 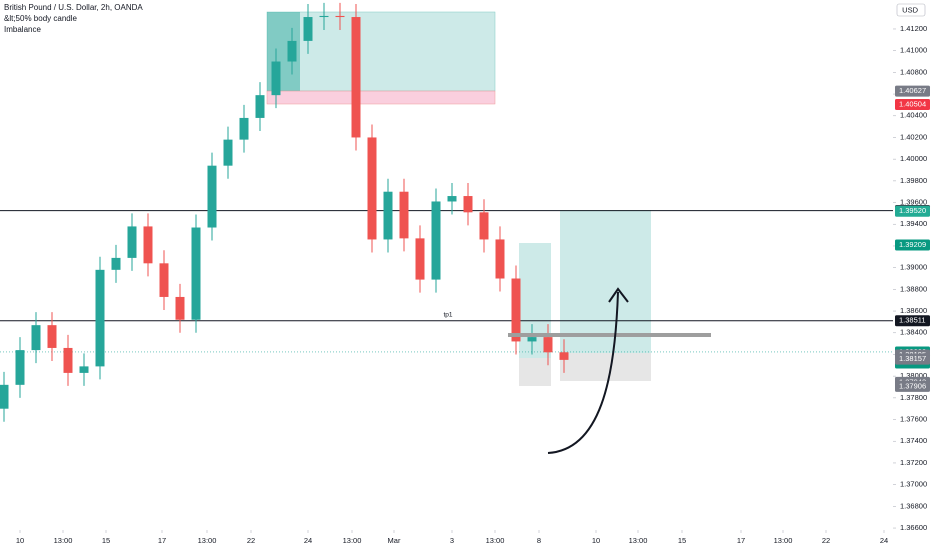 I want to click on annotation: tp1, so click(x=447, y=315).